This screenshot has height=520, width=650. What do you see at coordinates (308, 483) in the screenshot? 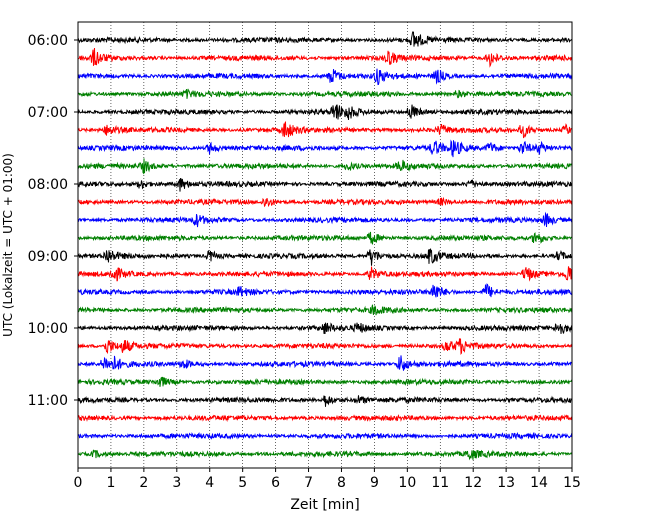
I see `x-tick-label-7: 7` at bounding box center [308, 483].